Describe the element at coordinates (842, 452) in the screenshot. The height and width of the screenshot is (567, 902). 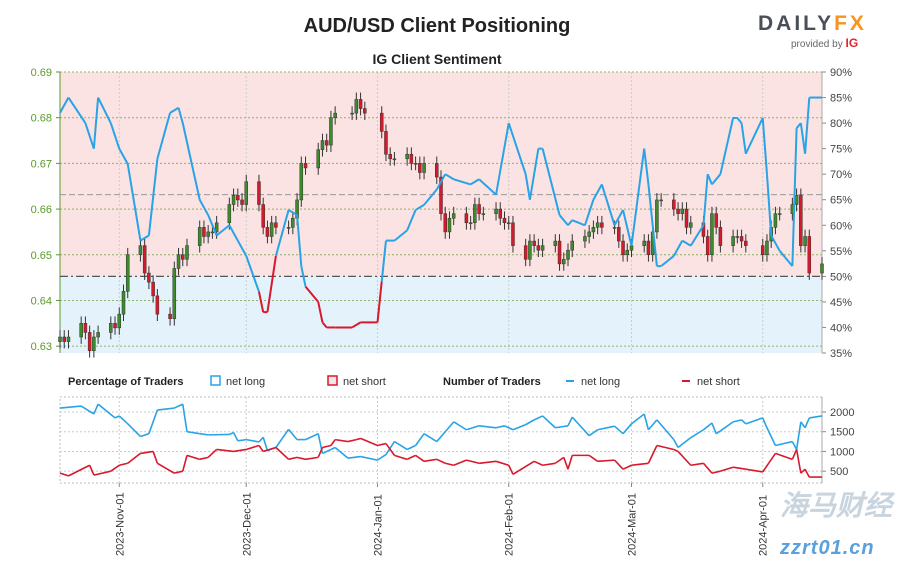
I see `count-tick-label: 1000` at that location.